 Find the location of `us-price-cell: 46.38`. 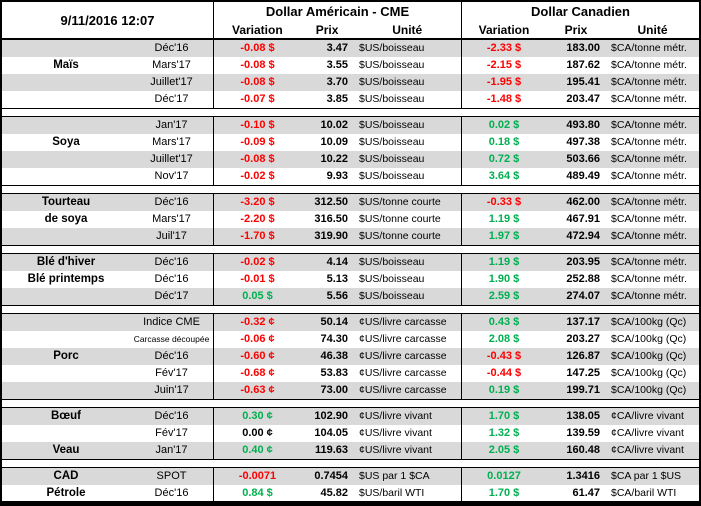

us-price-cell: 46.38 is located at coordinates (334, 356).